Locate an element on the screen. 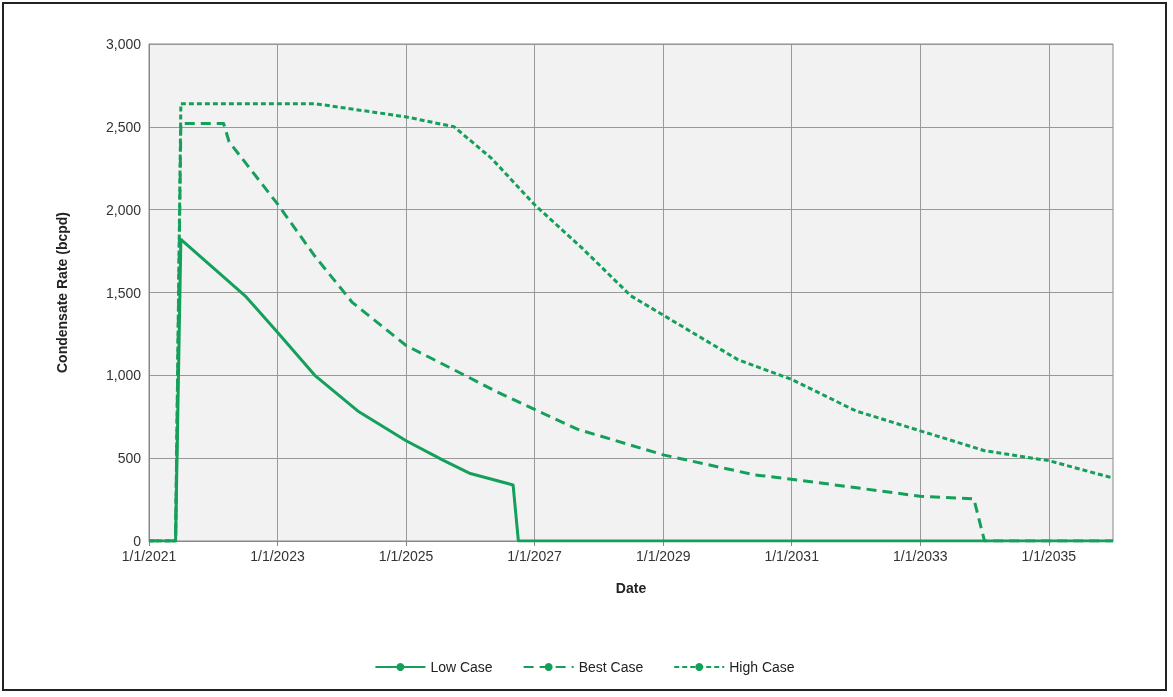 Image resolution: width=1173 pixels, height=697 pixels. x-tick-label: 1/1/2033 is located at coordinates (920, 556).